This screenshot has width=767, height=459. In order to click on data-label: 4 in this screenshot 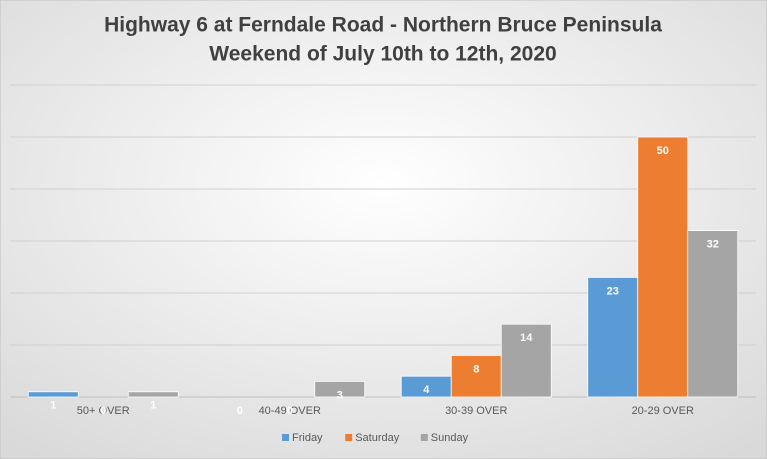, I will do `click(426, 390)`.